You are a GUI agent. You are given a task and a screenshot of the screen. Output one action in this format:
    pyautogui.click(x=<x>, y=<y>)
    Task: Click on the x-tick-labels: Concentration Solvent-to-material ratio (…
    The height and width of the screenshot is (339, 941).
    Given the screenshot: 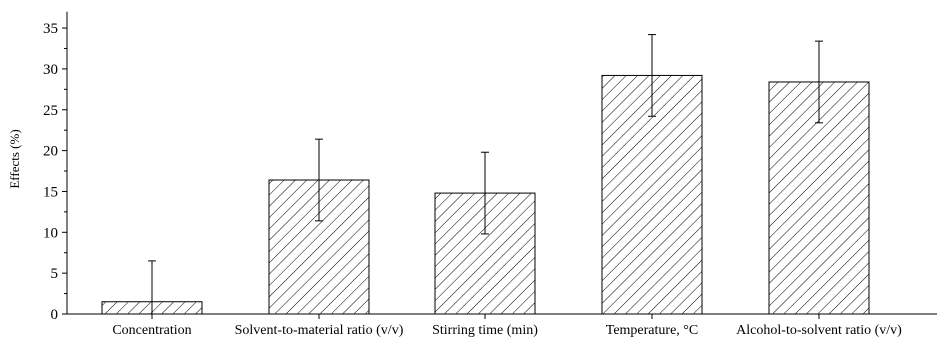 What is the action you would take?
    pyautogui.click(x=507, y=326)
    